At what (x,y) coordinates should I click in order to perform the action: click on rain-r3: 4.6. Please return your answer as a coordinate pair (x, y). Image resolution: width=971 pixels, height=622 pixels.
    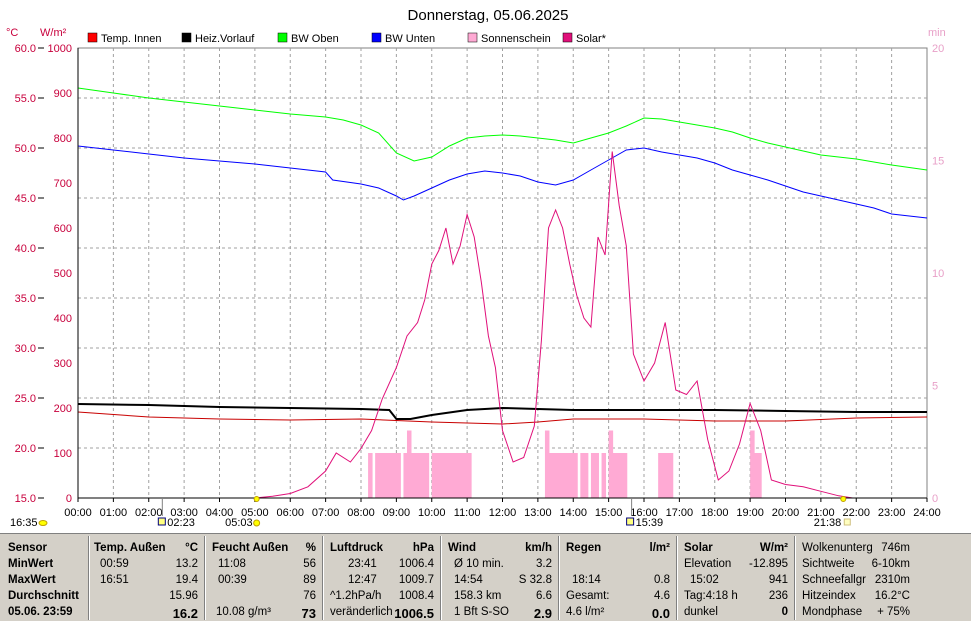
    Looking at the image, I should click on (662, 596).